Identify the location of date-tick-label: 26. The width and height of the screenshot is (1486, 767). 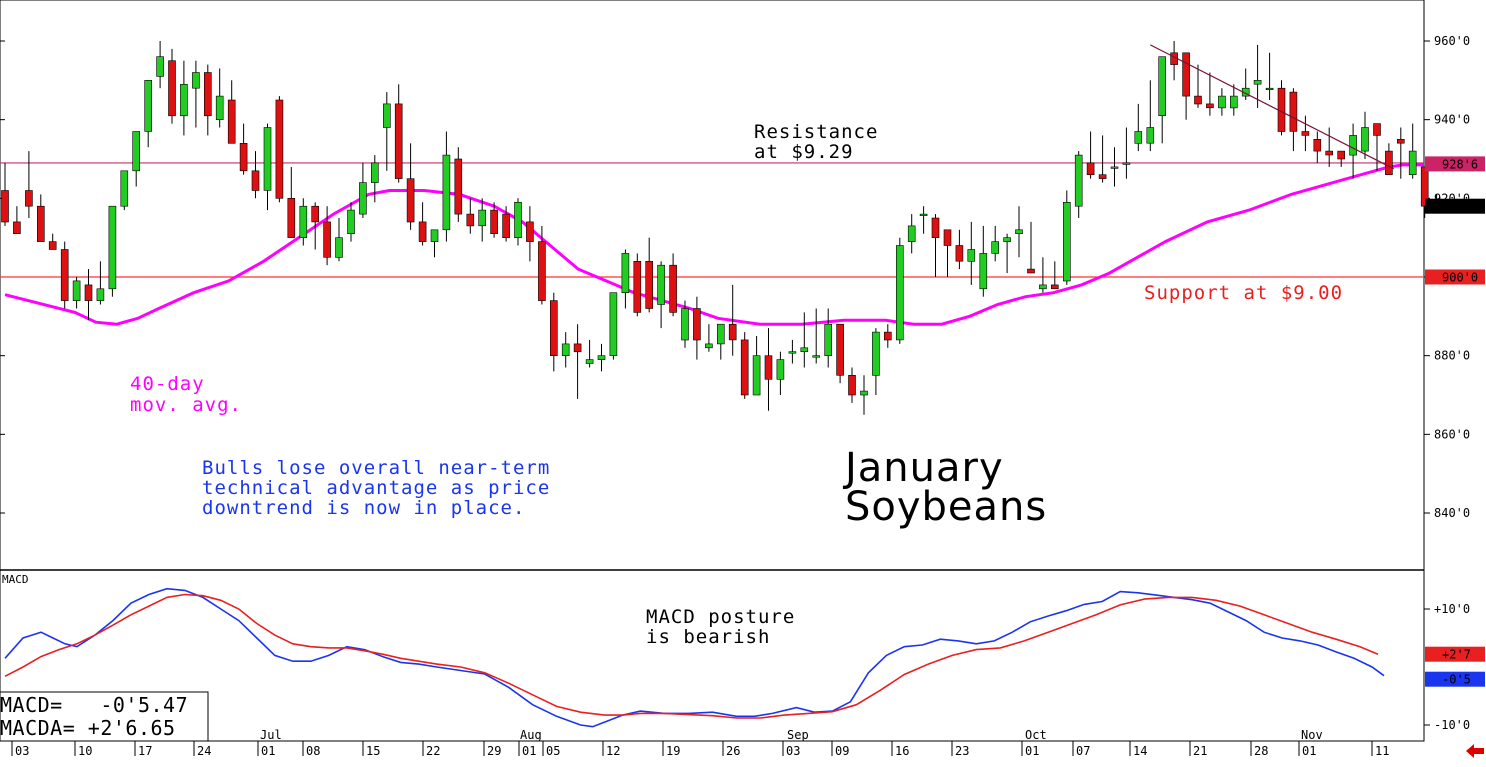
(733, 751).